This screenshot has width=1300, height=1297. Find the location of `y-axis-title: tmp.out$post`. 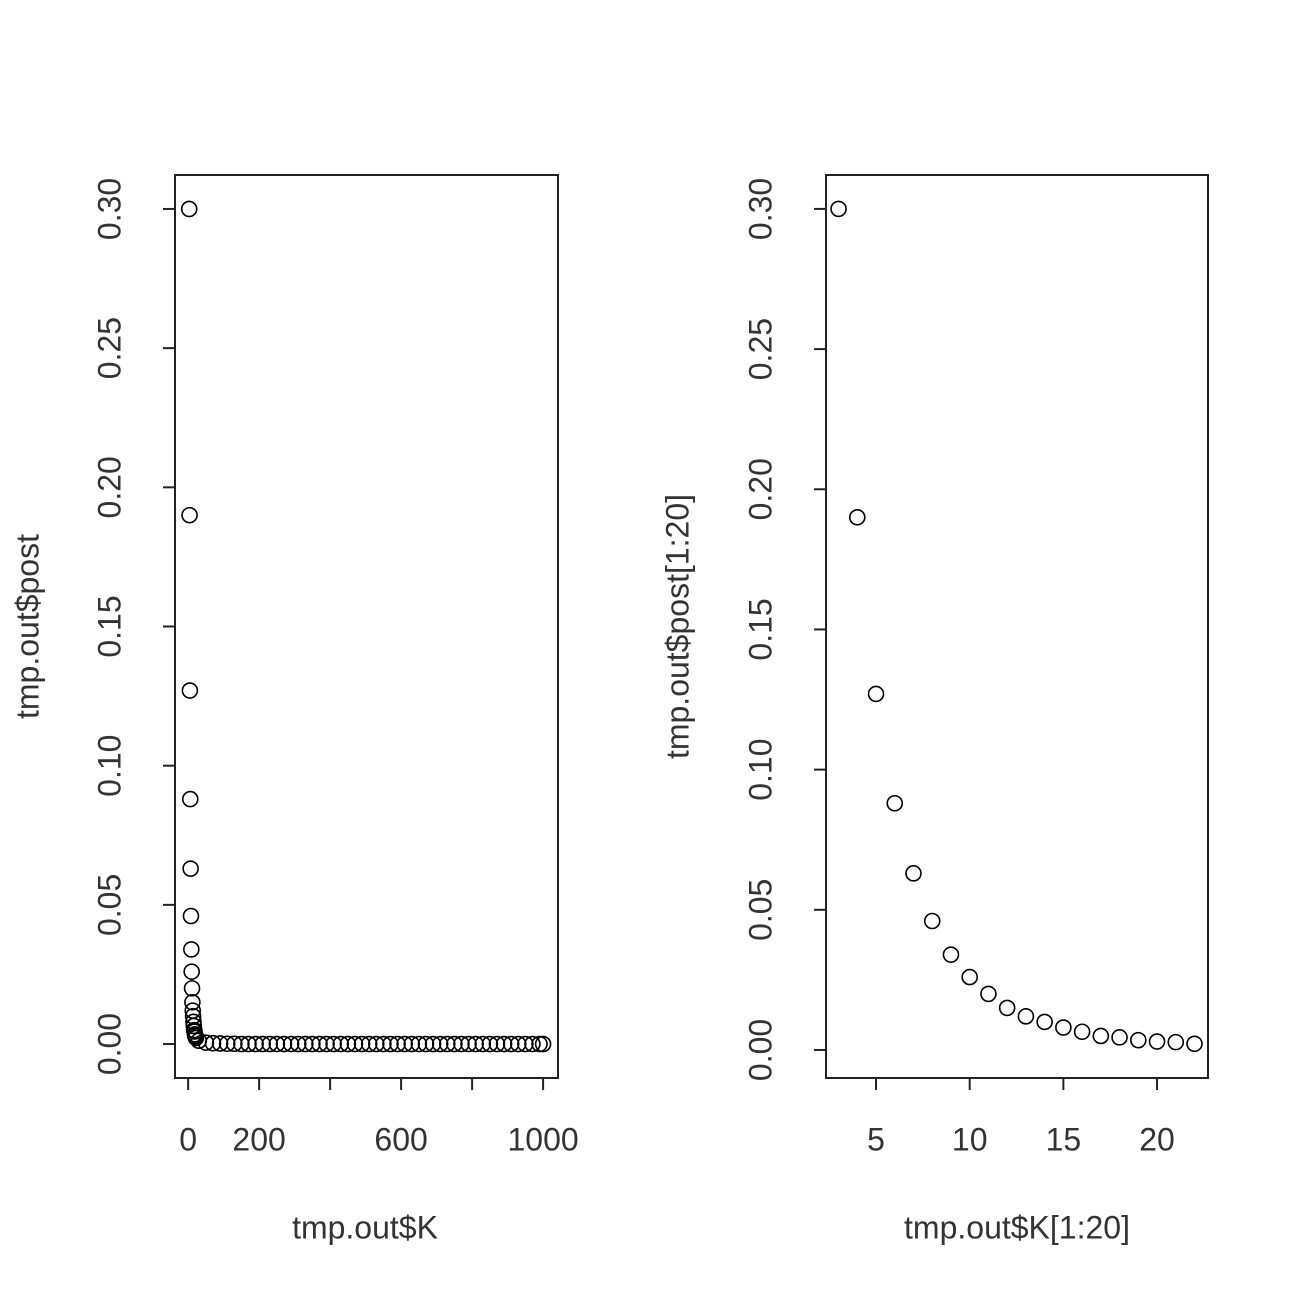

y-axis-title: tmp.out$post is located at coordinates (27, 626).